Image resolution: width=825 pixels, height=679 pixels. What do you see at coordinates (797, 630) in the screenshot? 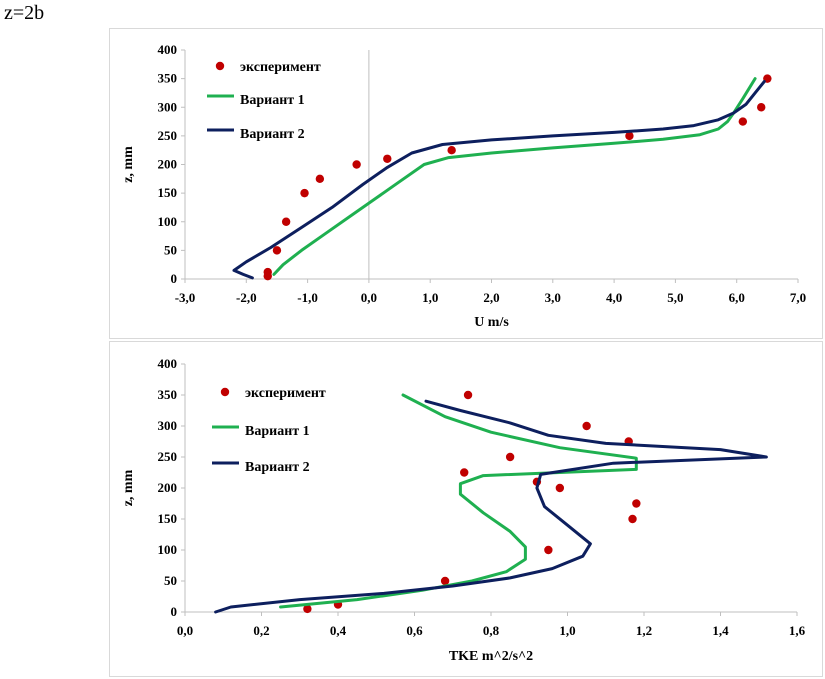
I see `x-tick-label: 1,6` at bounding box center [797, 630].